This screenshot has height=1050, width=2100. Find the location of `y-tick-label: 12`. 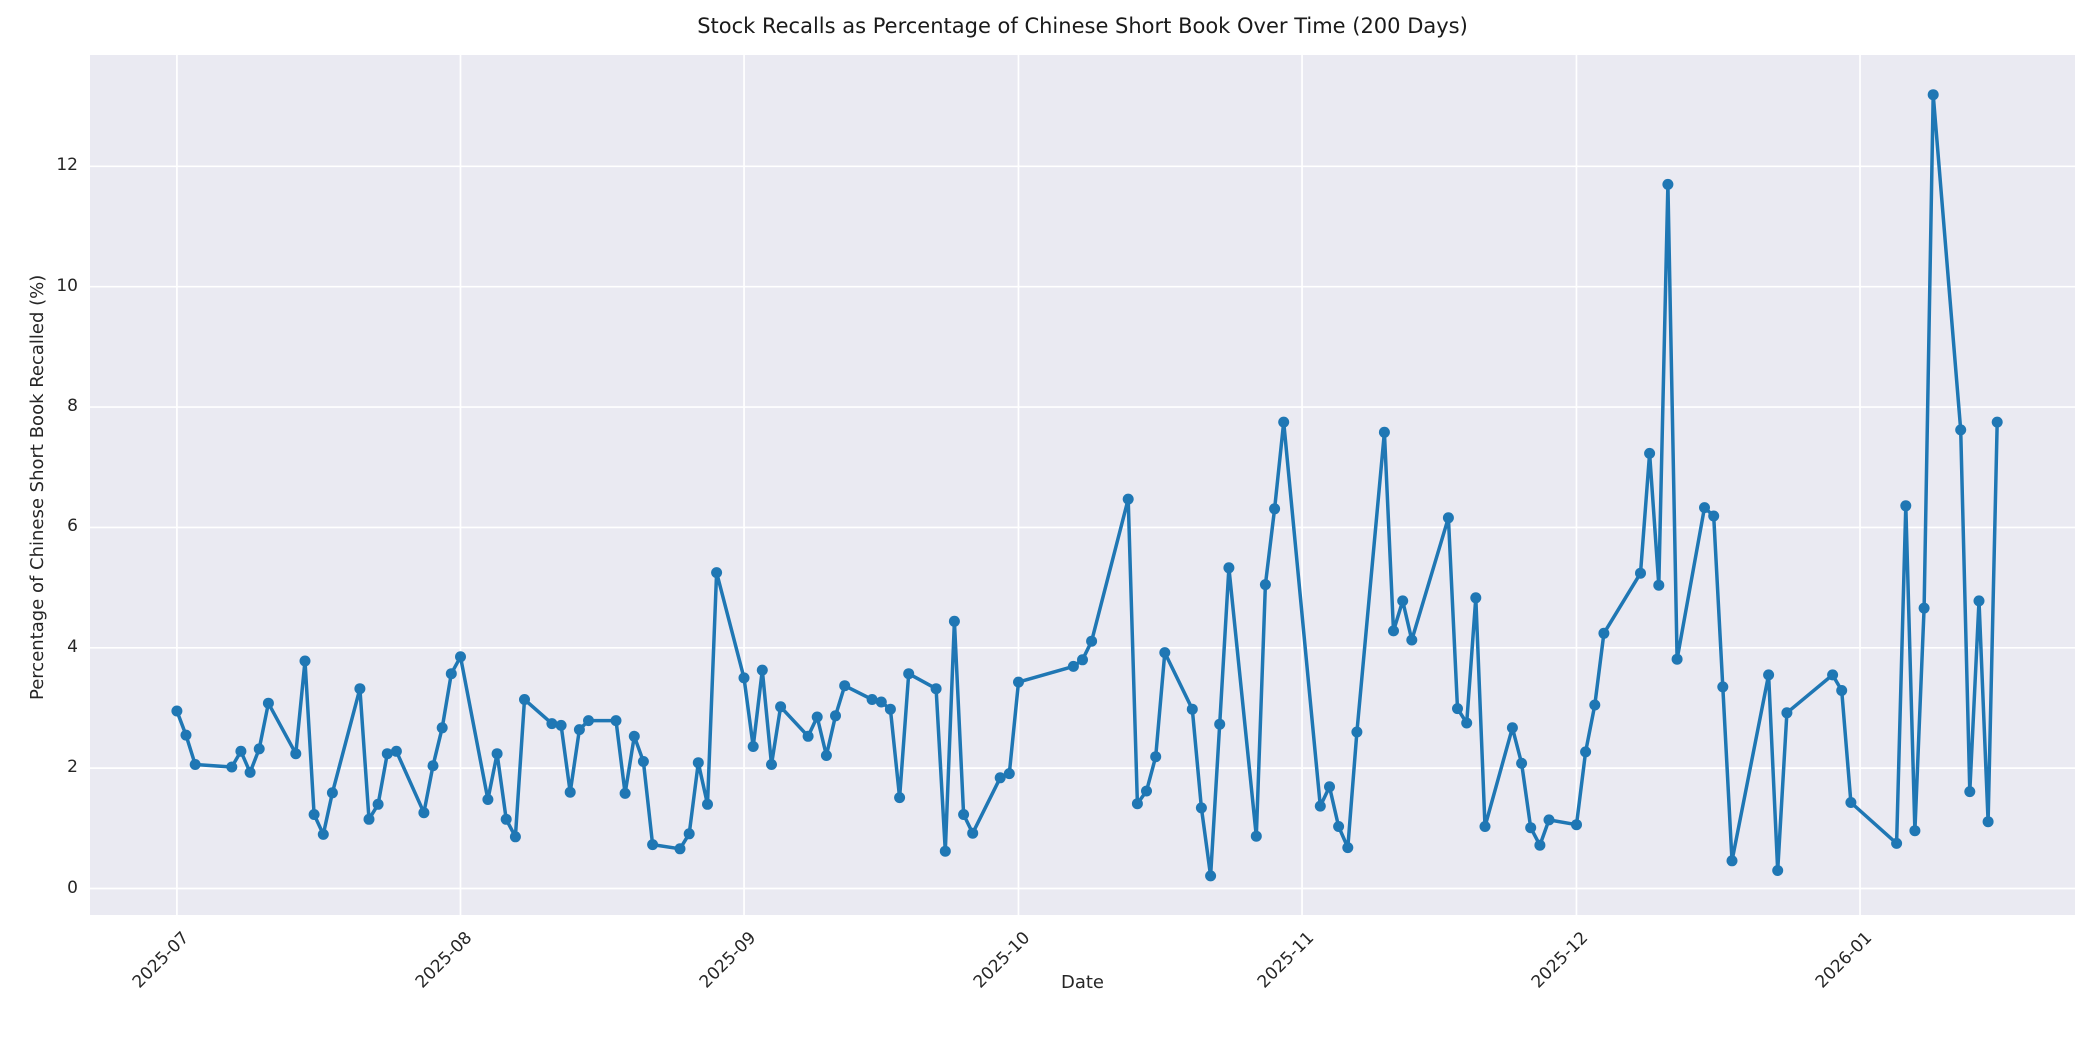

y-tick-label: 12 is located at coordinates (67, 165).